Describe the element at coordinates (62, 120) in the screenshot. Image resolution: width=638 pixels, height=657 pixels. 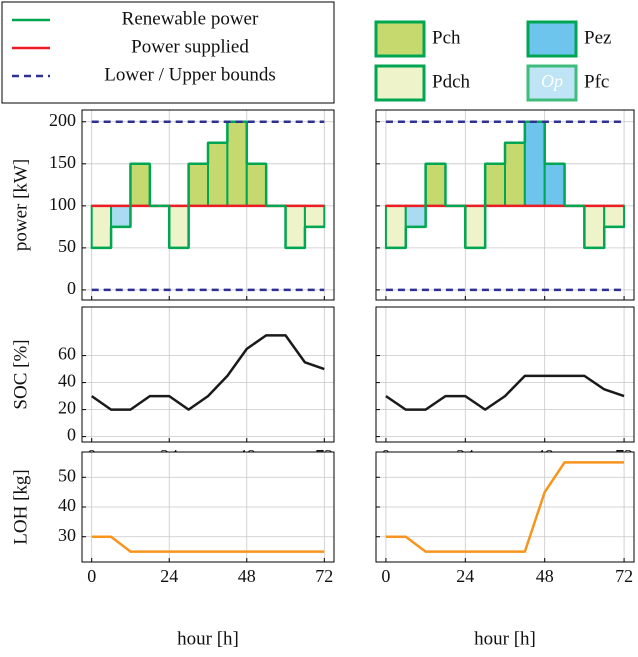
I see `y-tick-label: 200` at that location.